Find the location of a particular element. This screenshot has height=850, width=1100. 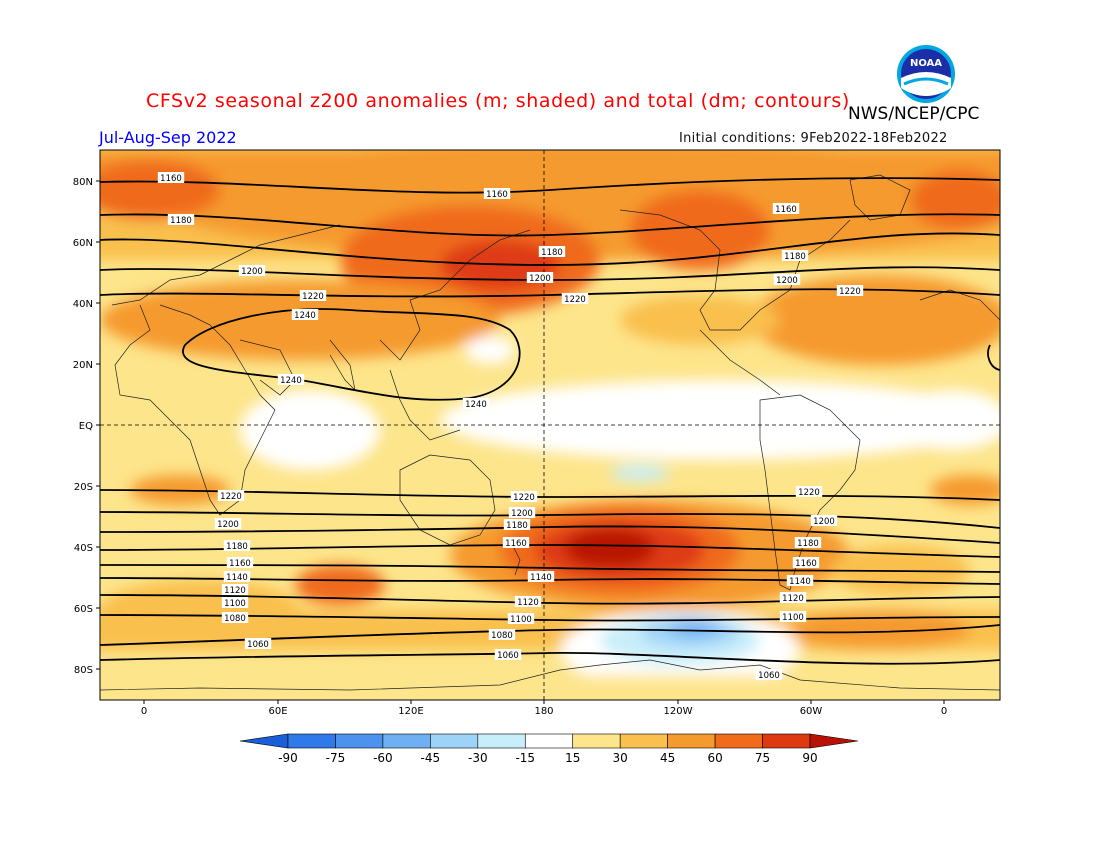

longitude-axis: 0 60E 120E 180 120W 60W 0 is located at coordinates (544, 708).